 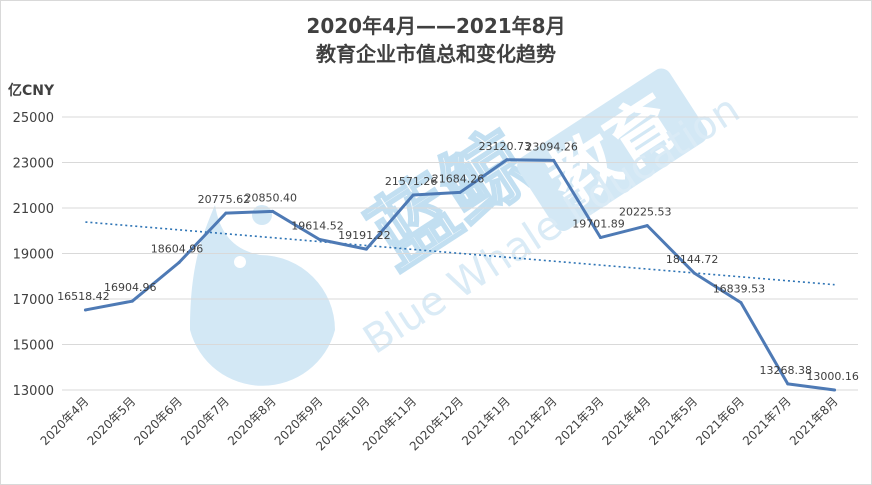 I want to click on x-tick-label: 2021年1月, so click(x=486, y=421).